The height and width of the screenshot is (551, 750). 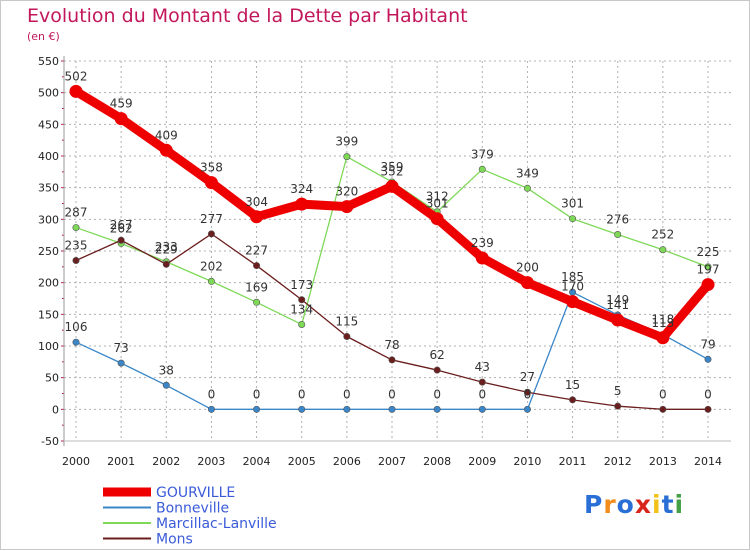 I want to click on y-tick-label: 250, so click(x=48, y=251).